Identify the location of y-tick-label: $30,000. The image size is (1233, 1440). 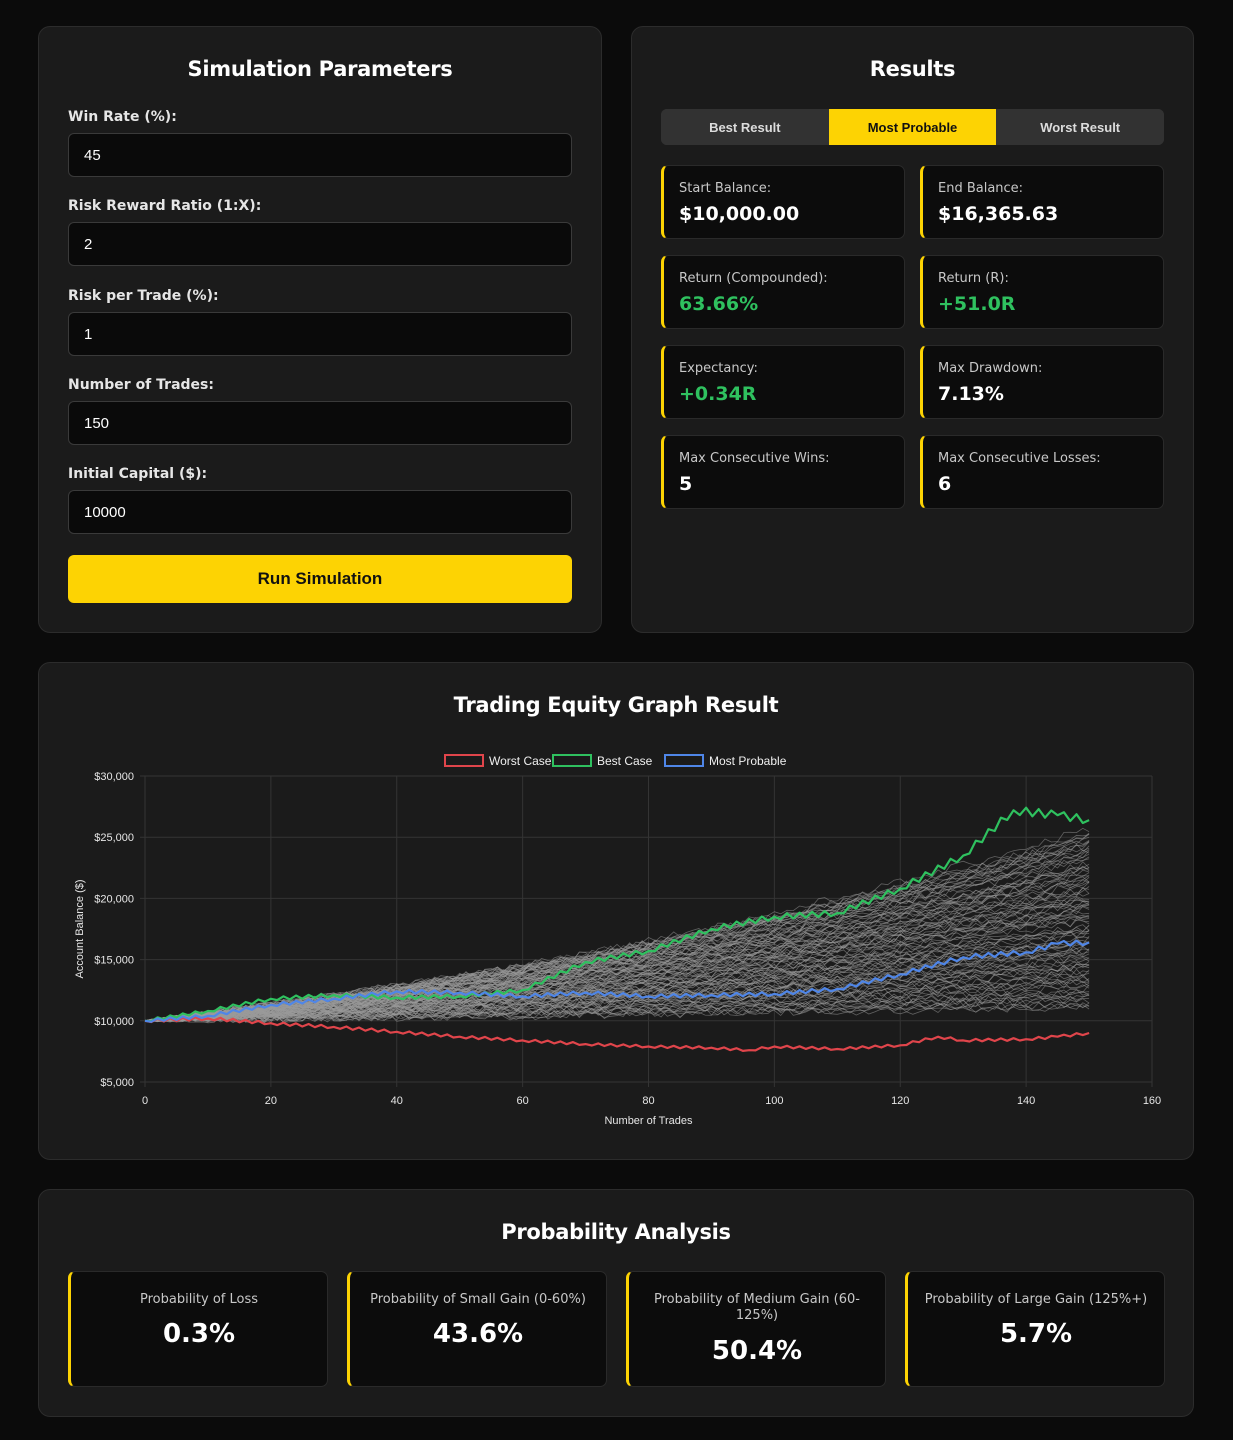
(114, 777).